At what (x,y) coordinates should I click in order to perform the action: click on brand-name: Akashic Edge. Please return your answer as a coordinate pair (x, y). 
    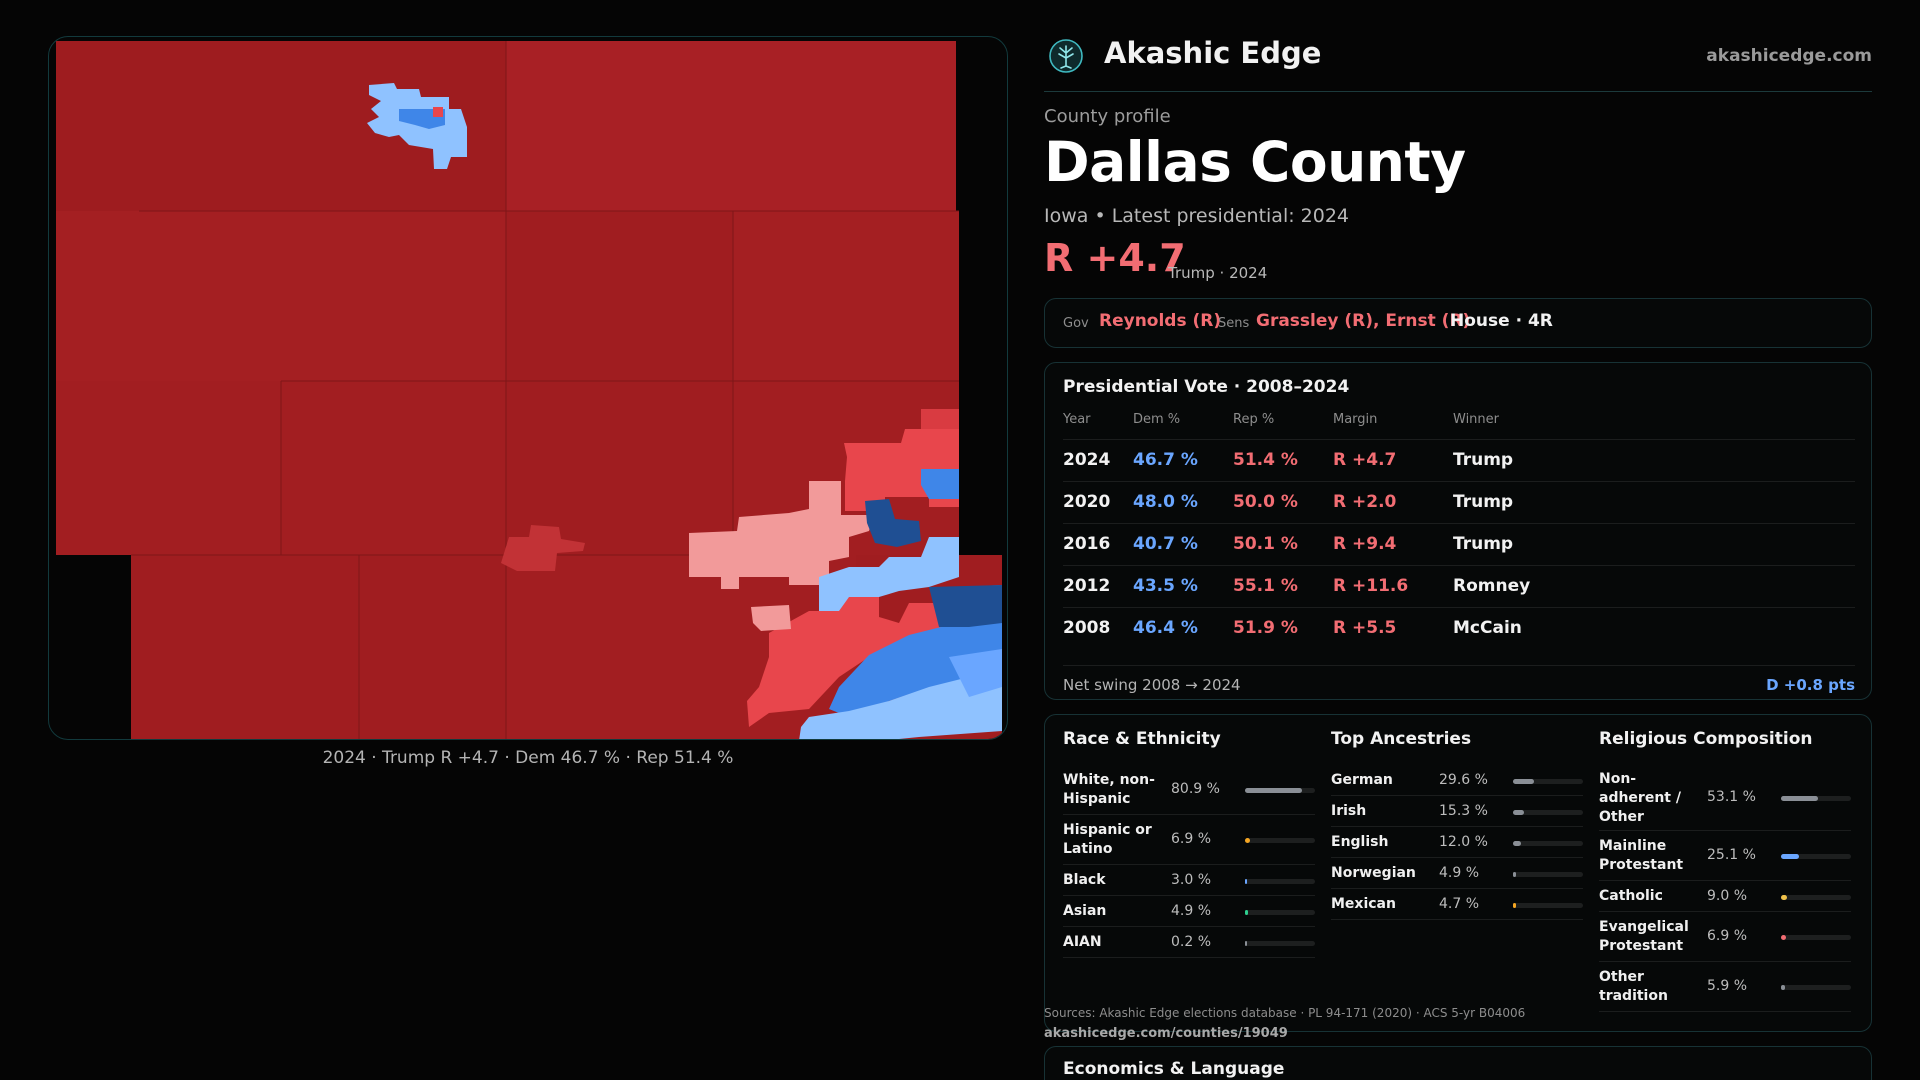
    Looking at the image, I should click on (1213, 53).